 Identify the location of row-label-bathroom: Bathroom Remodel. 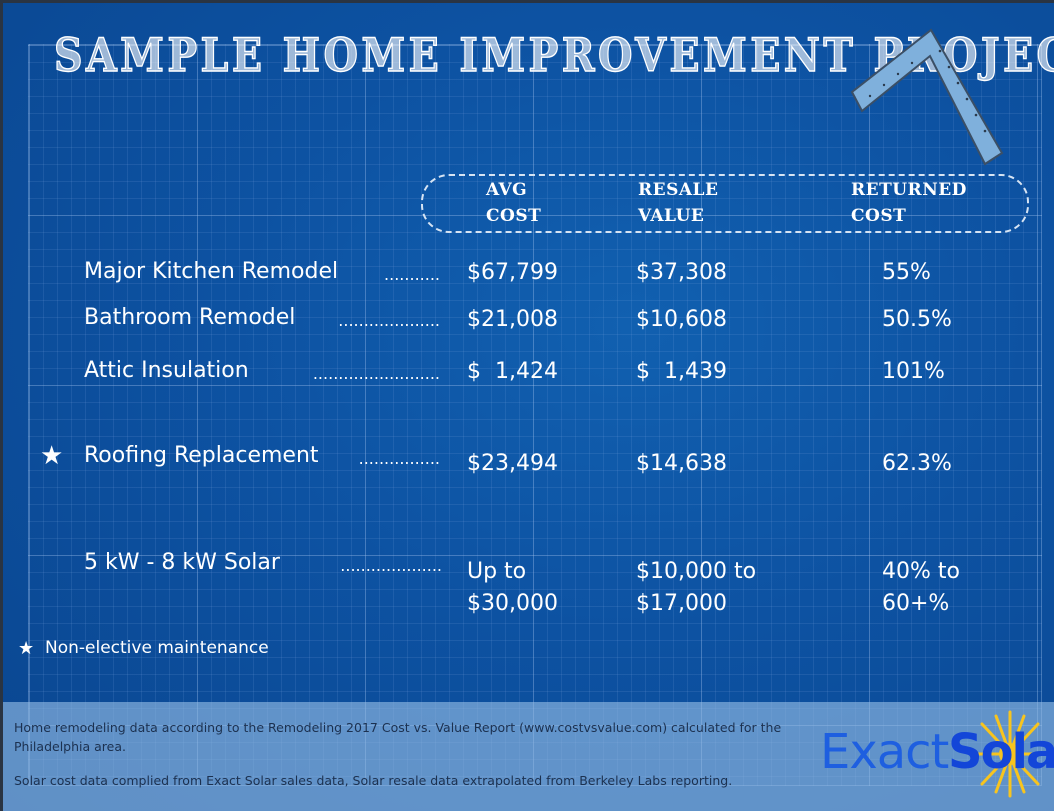
(190, 317).